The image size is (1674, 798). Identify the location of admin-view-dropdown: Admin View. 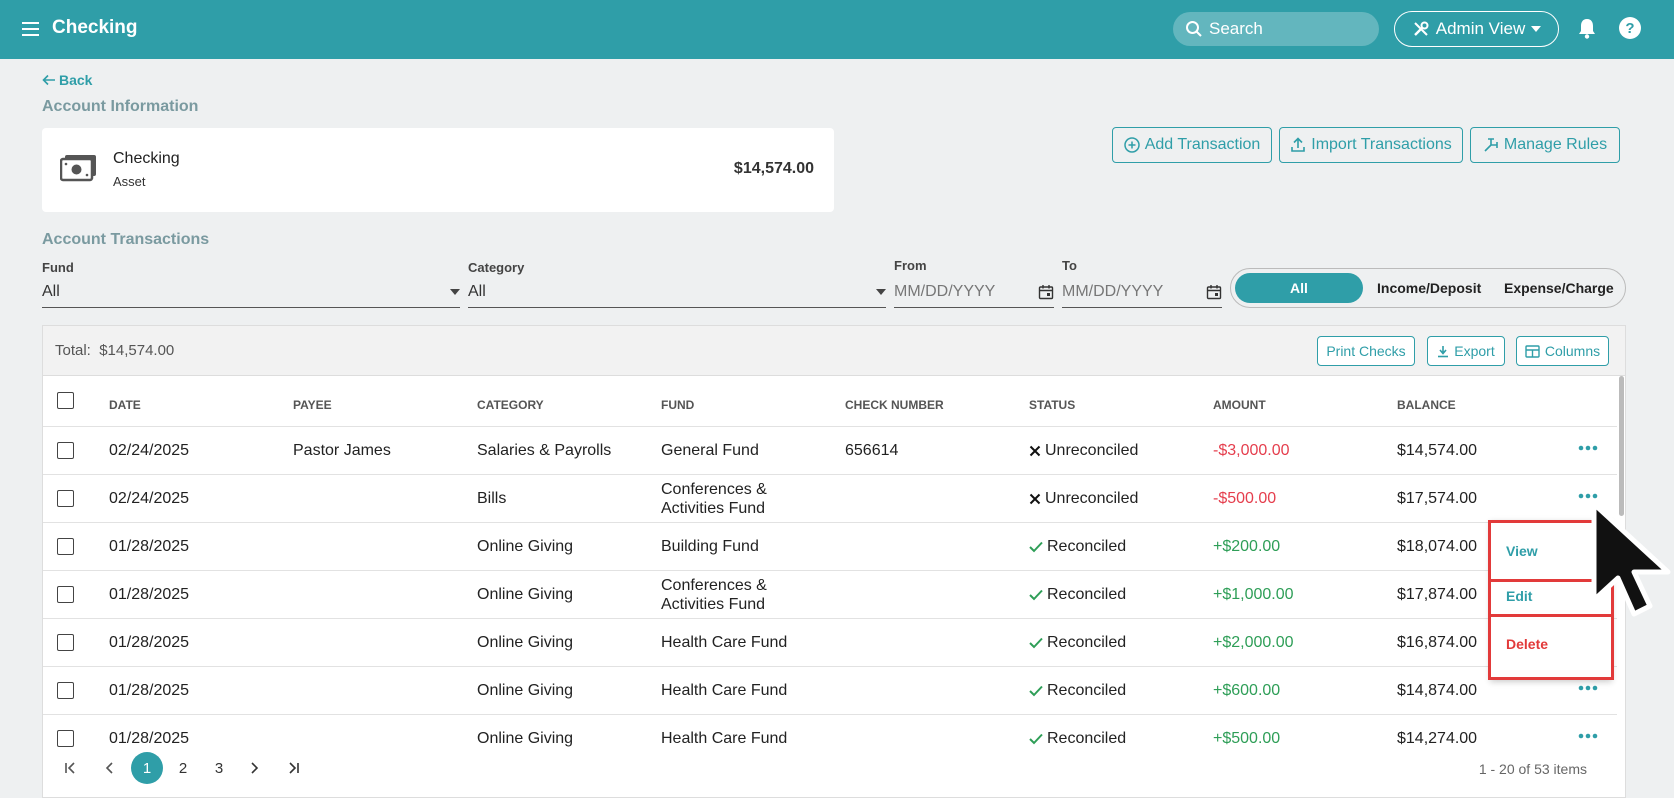
(1476, 29).